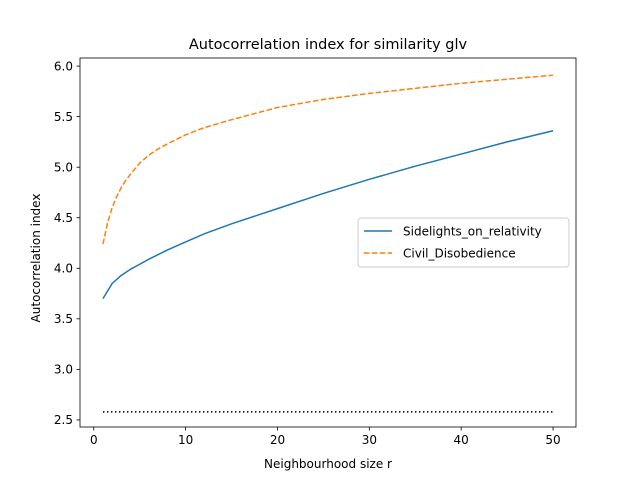 The height and width of the screenshot is (480, 640). I want to click on x-tick-label: 10, so click(185, 440).